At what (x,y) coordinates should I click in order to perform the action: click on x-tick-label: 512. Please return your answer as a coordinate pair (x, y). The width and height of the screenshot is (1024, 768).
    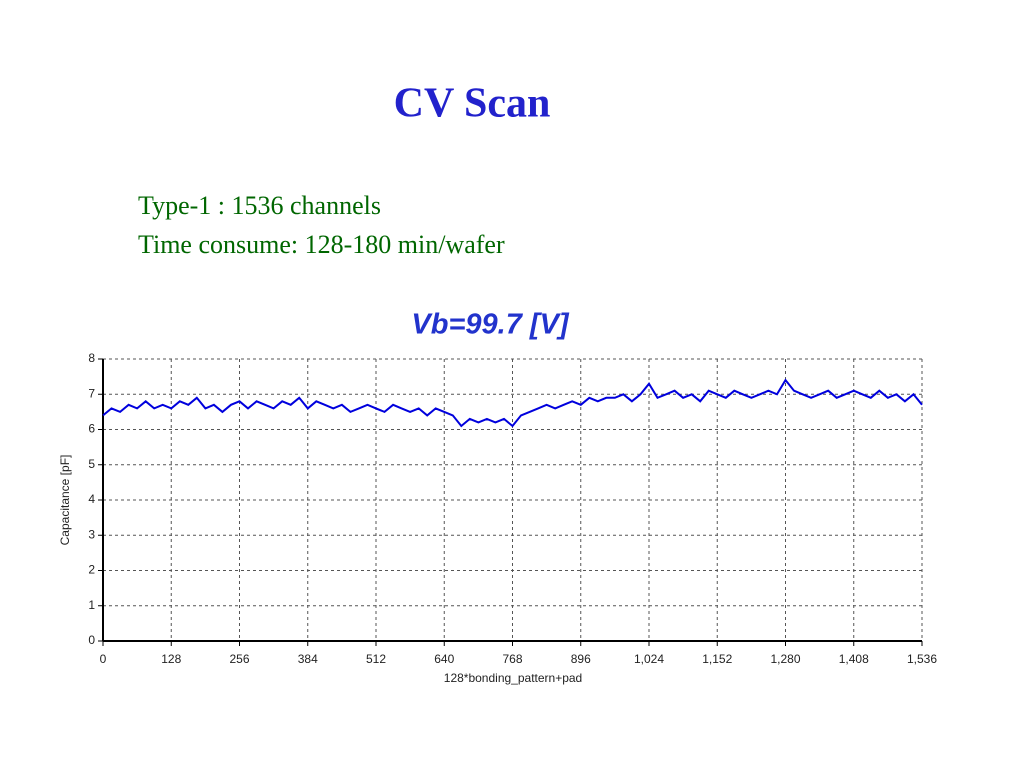
    Looking at the image, I should click on (376, 659).